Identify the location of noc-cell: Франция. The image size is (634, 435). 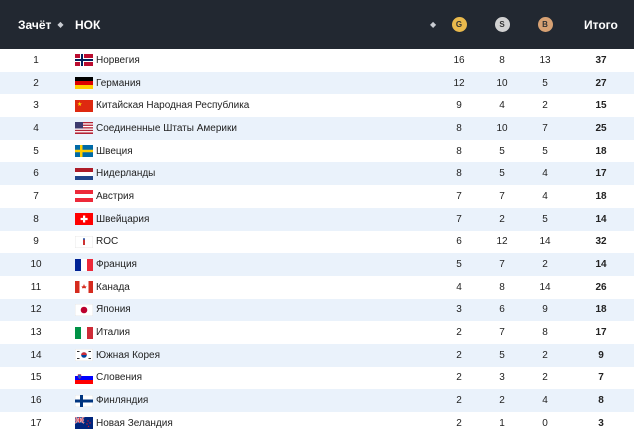
(106, 264).